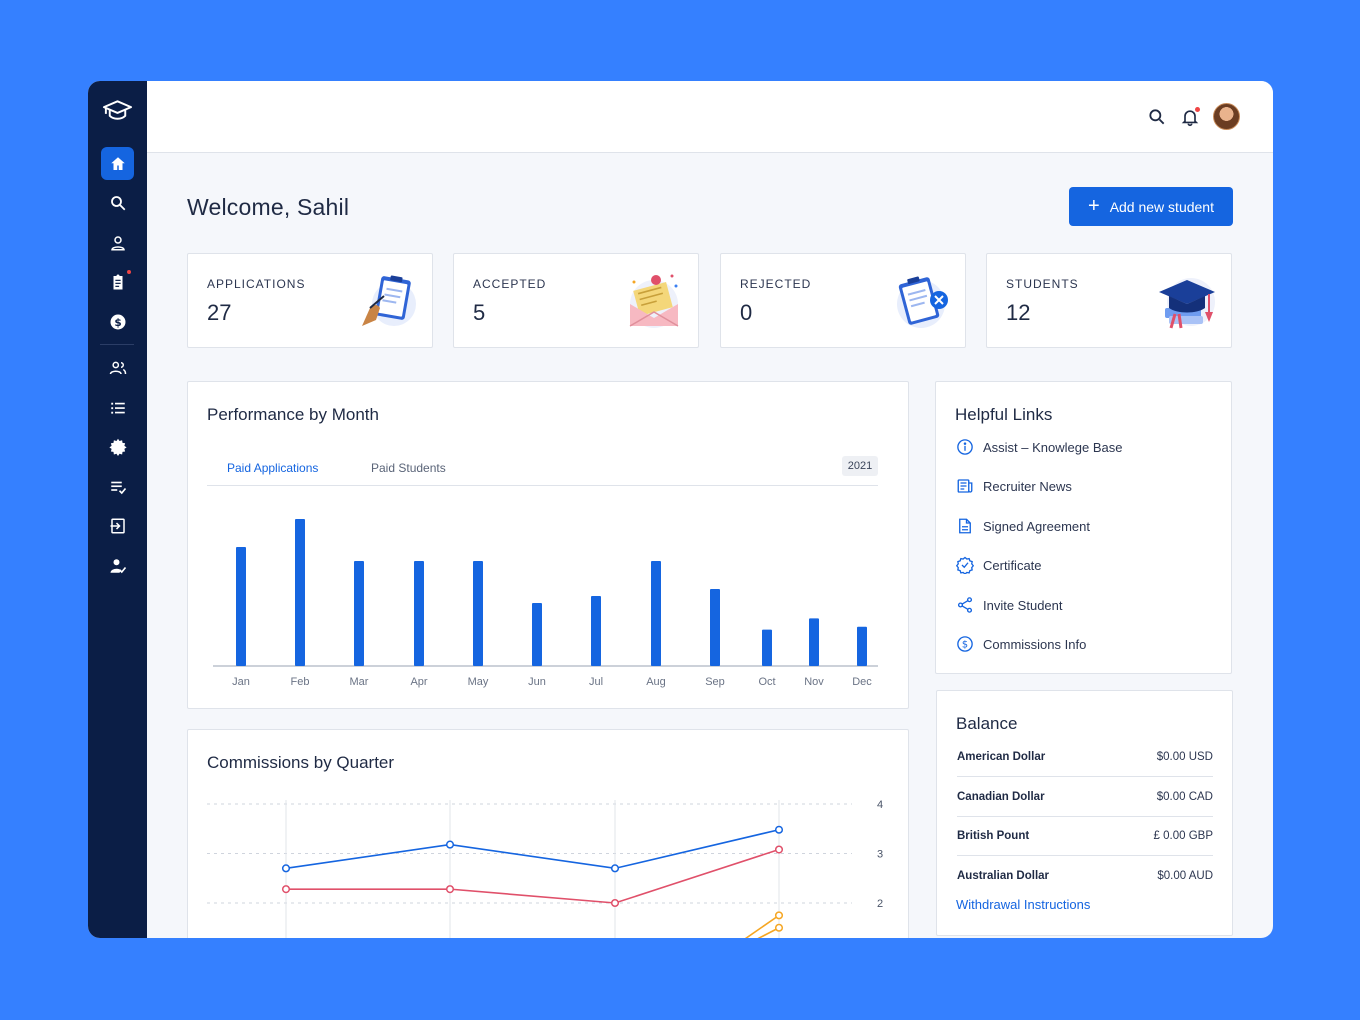 The image size is (1360, 1020). I want to click on add-new-student-button: + Add new student, so click(1151, 206).